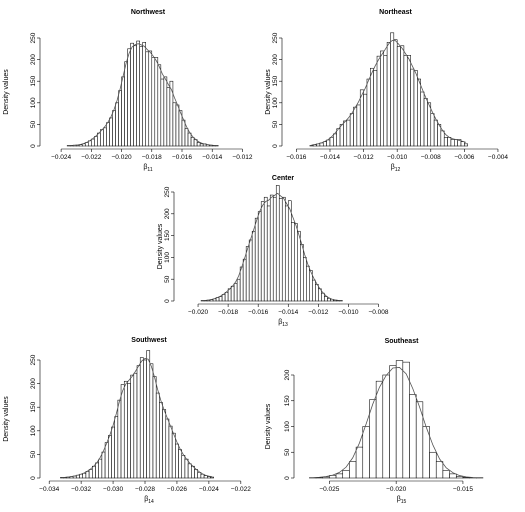 This screenshot has height=512, width=525. Describe the element at coordinates (498, 157) in the screenshot. I see `x-tick-label: −0.004` at that location.